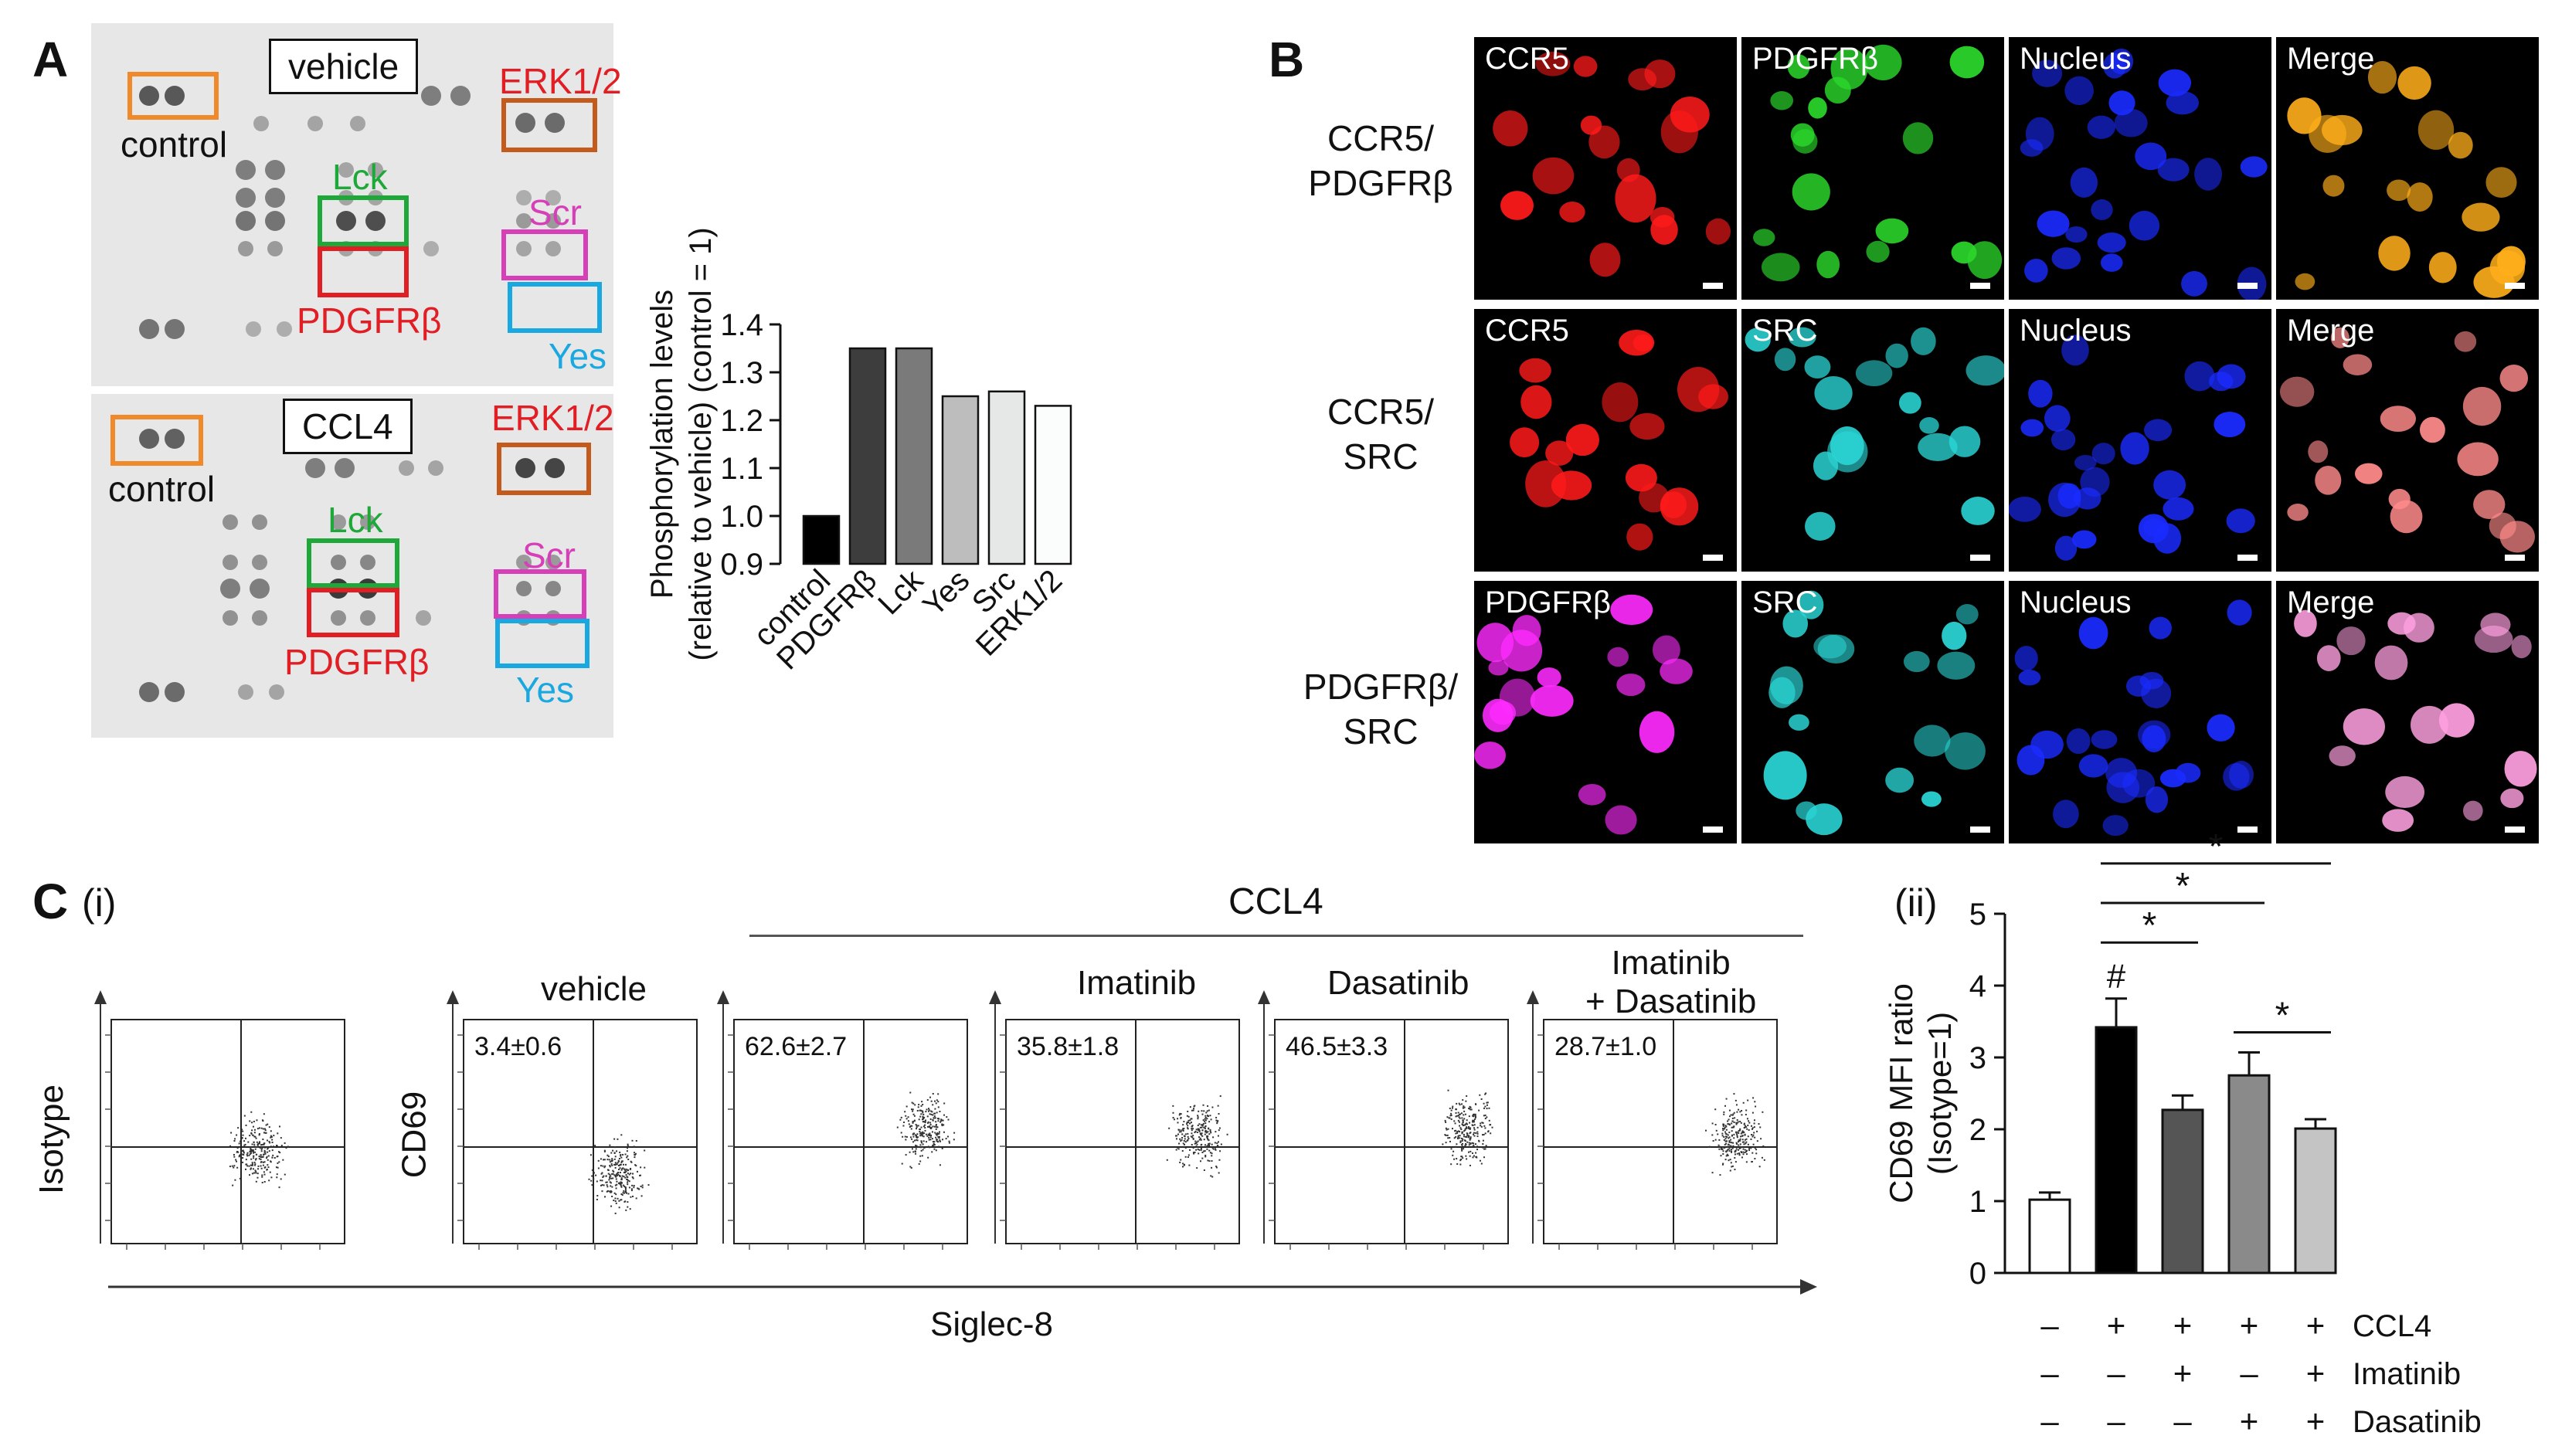 The width and height of the screenshot is (2555, 1456). What do you see at coordinates (992, 1324) in the screenshot?
I see `siglec8-axis-label: Siglec-8` at bounding box center [992, 1324].